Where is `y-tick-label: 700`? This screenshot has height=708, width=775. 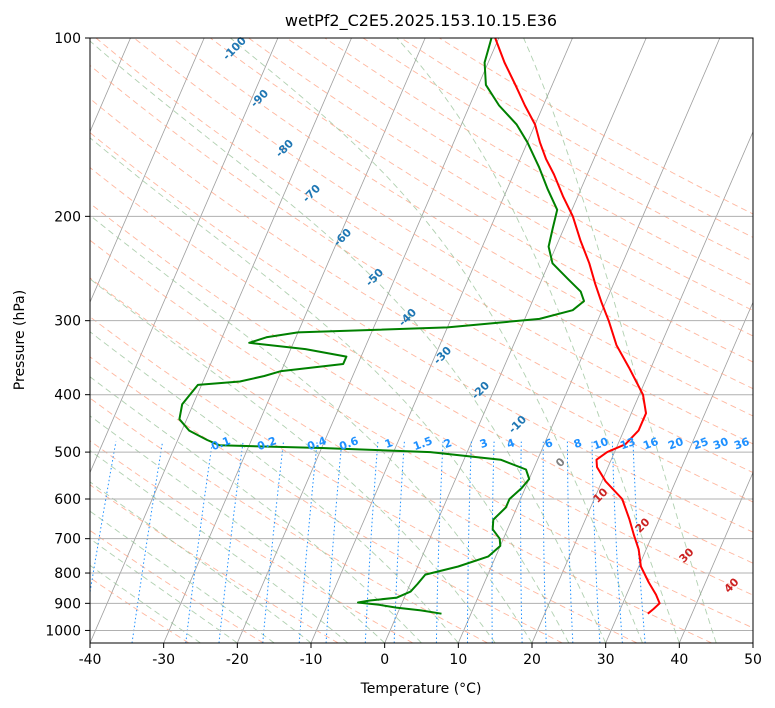 y-tick-label: 700 is located at coordinates (67, 540).